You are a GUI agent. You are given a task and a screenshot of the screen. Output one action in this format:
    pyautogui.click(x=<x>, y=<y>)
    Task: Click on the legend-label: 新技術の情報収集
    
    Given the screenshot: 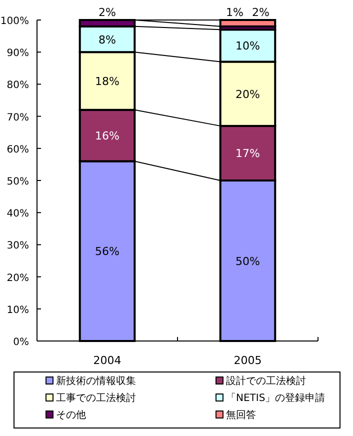 What is the action you would take?
    pyautogui.click(x=96, y=381)
    